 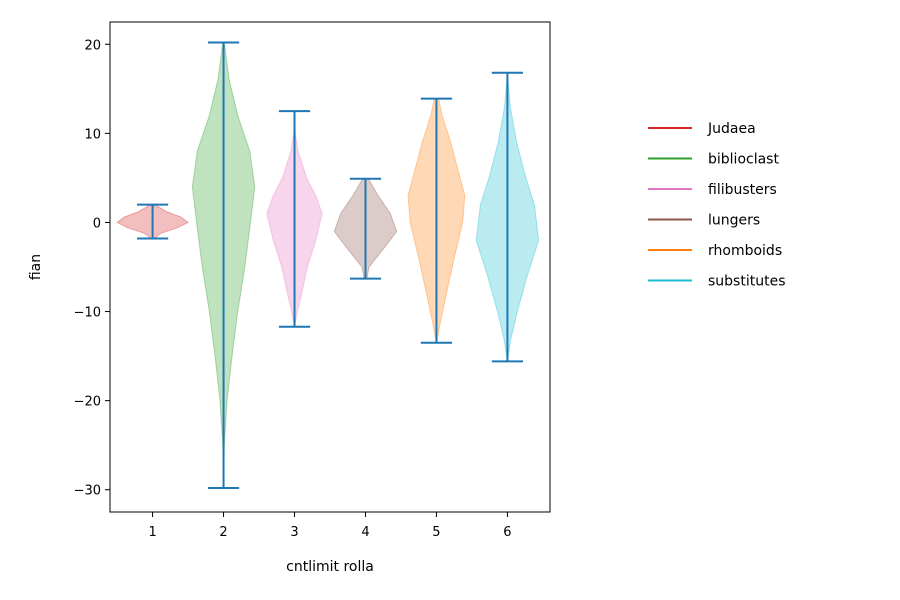 What do you see at coordinates (87, 491) in the screenshot?
I see `y-tick-label: −30` at bounding box center [87, 491].